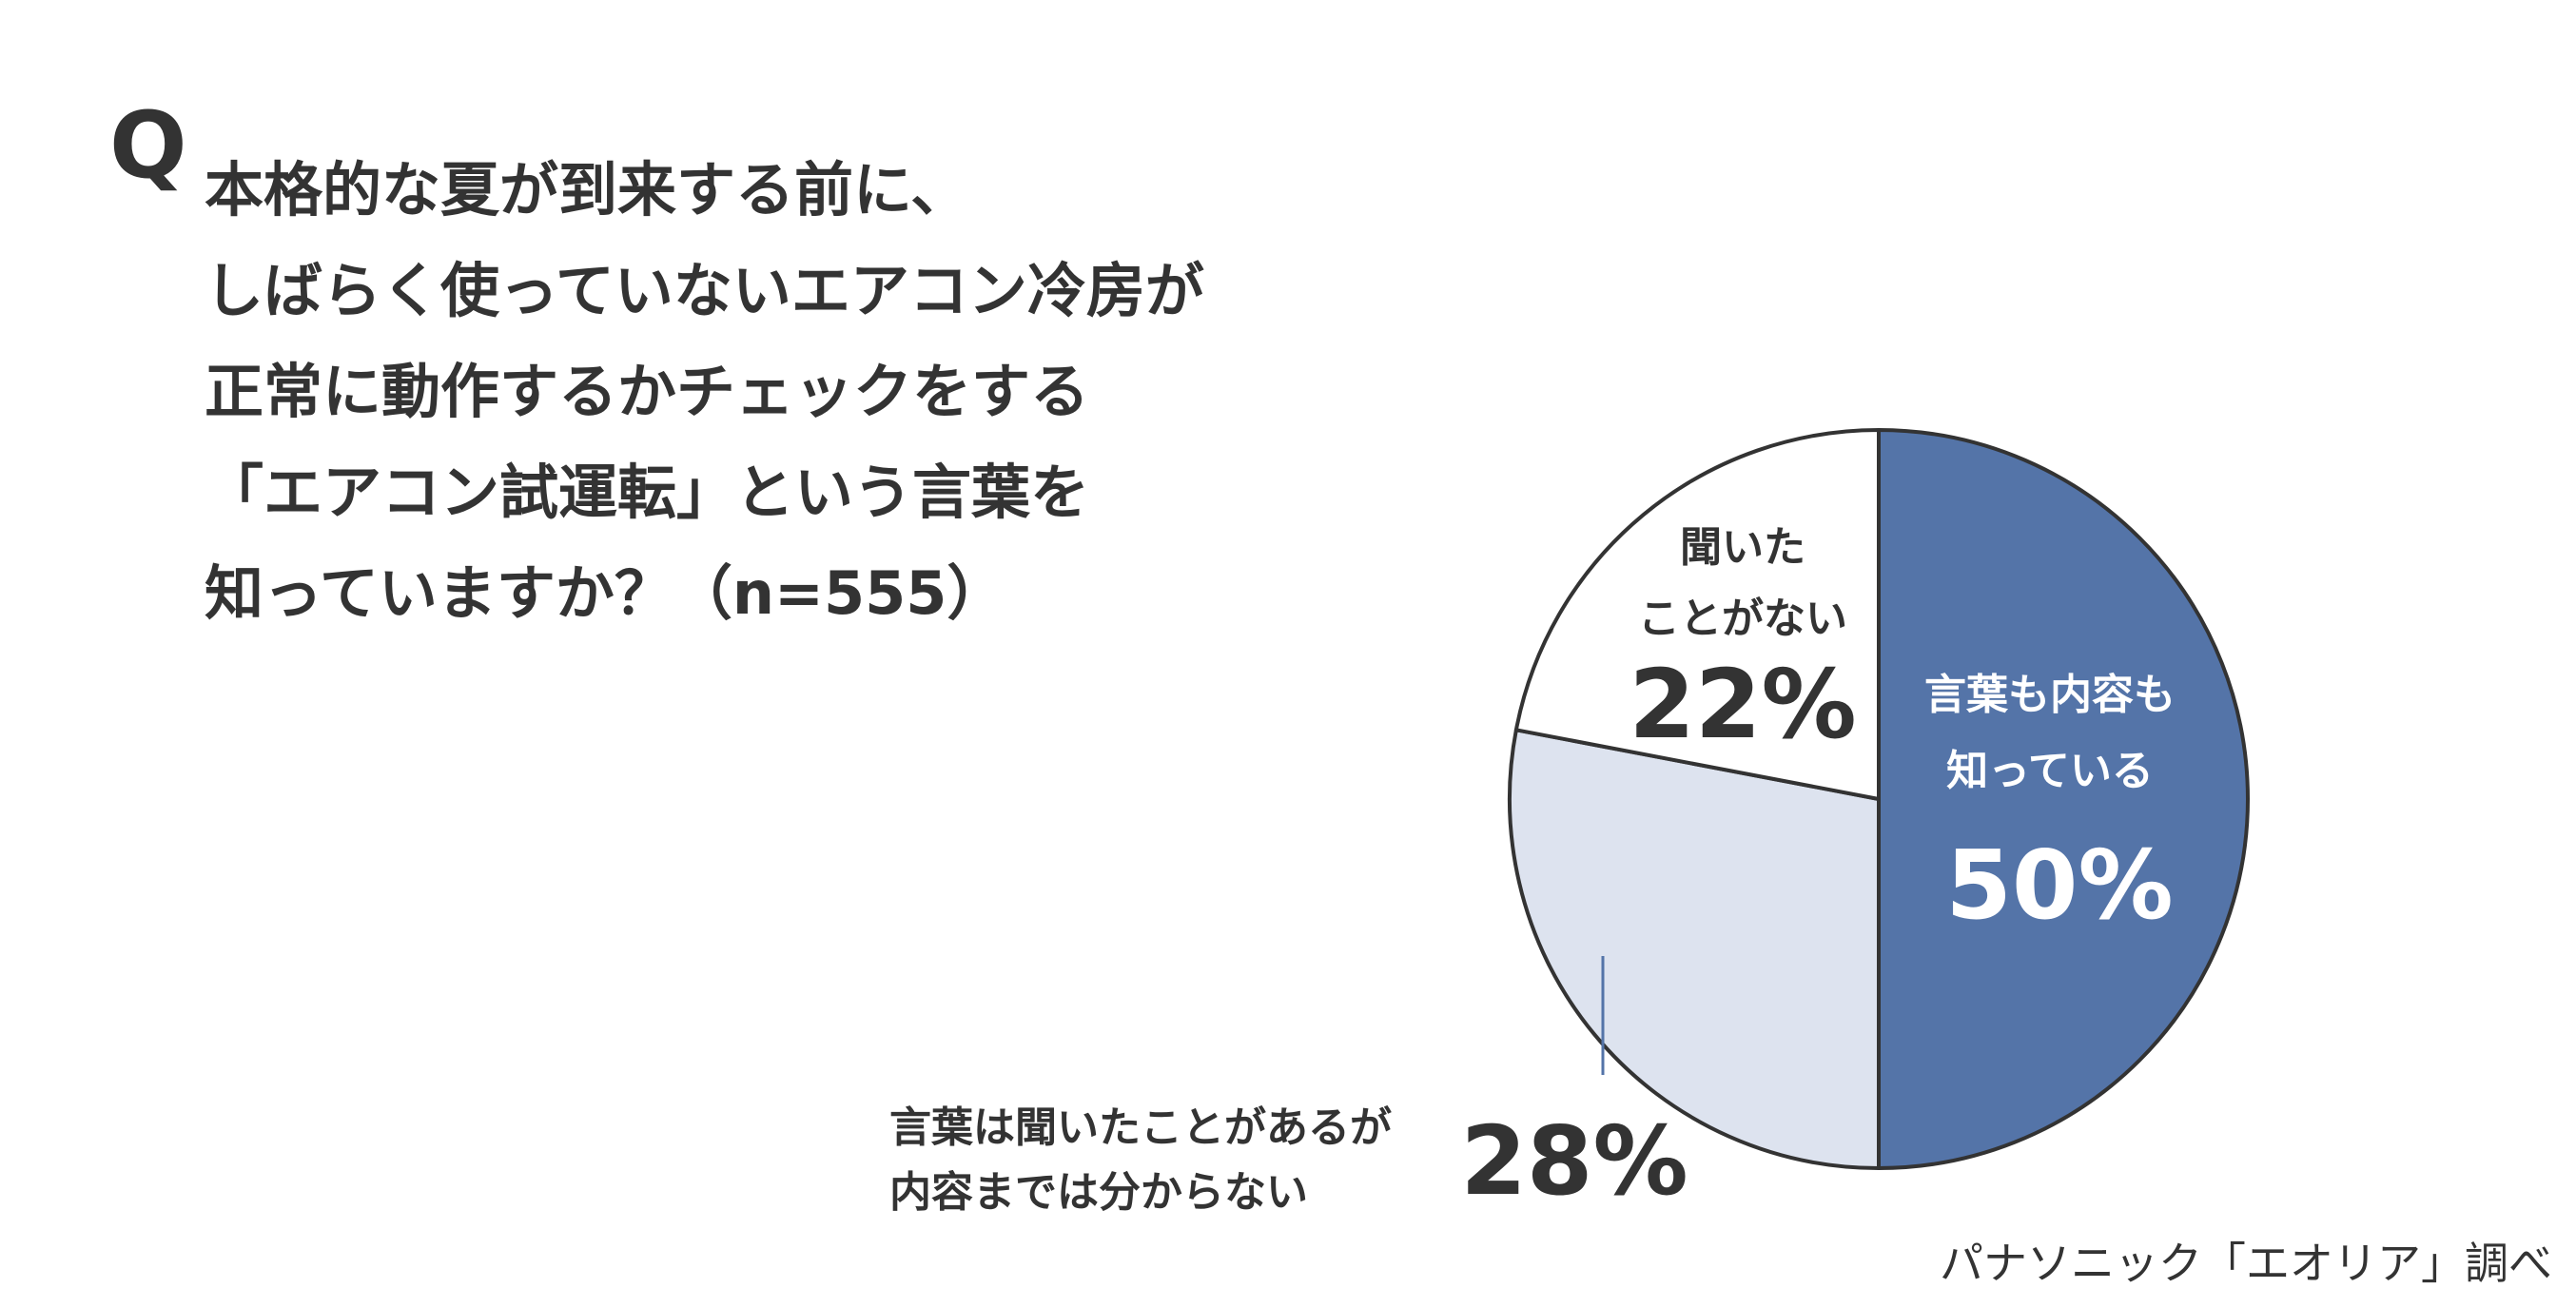 The height and width of the screenshot is (1308, 2576). Describe the element at coordinates (648, 391) in the screenshot. I see `question-line: 正常に動作するかチェックをする` at that location.